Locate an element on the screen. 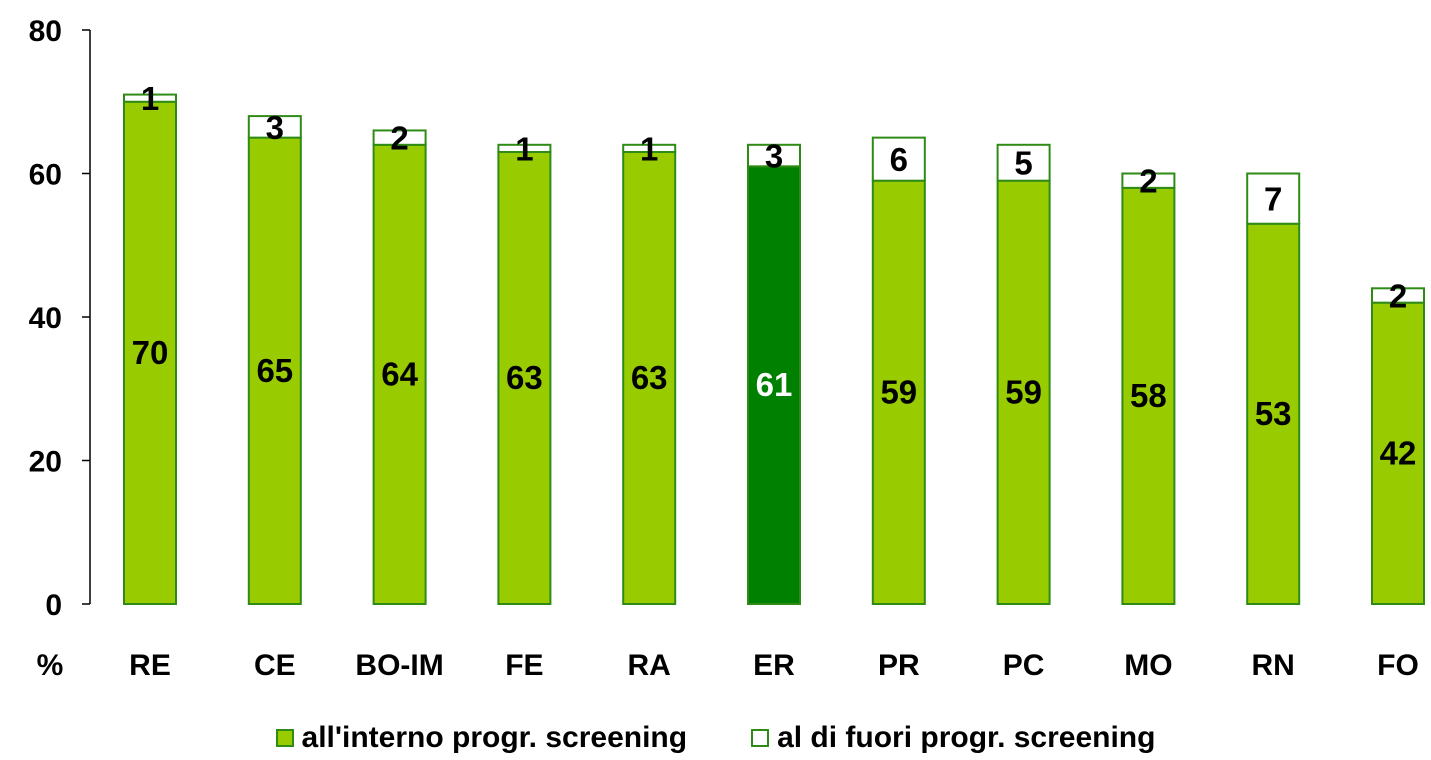  data-label-inside-pr: 59 is located at coordinates (898, 391).